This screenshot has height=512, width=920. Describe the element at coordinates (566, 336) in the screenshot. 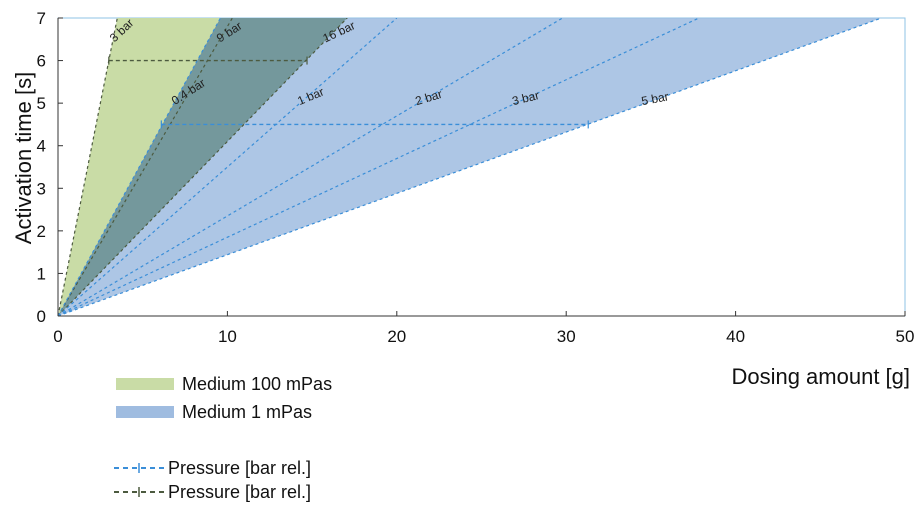

I see `x-tick-label: 30` at that location.